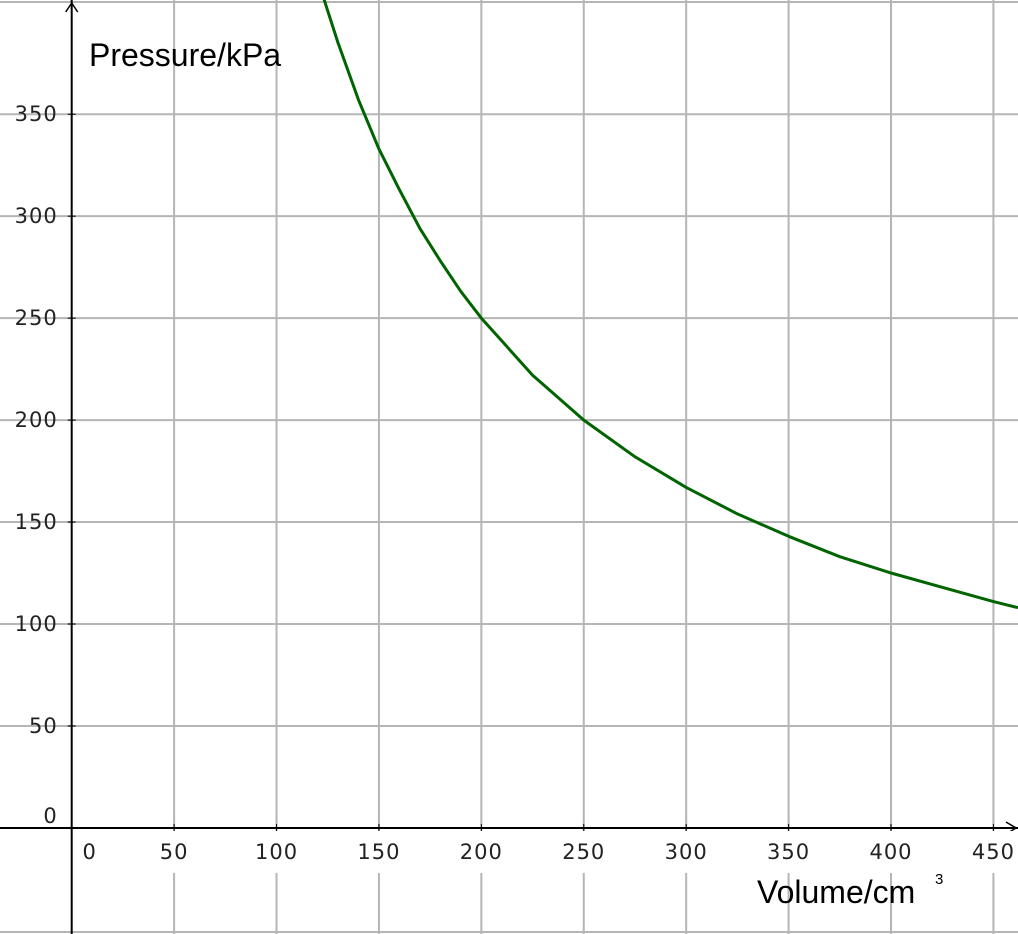 The width and height of the screenshot is (1018, 934). I want to click on y-axis-title: Pressure/kPa, so click(185, 55).